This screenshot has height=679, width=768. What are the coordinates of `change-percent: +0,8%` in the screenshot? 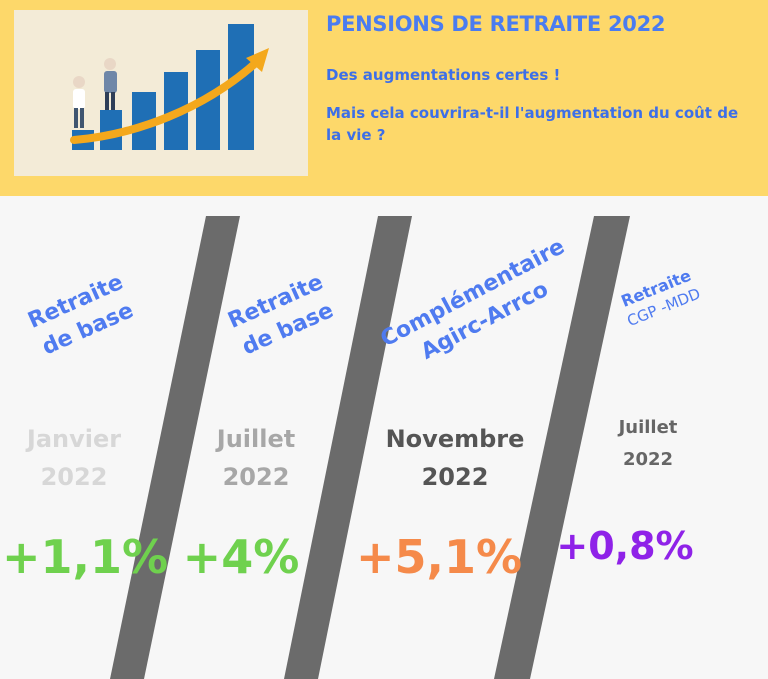 It's located at (625, 546).